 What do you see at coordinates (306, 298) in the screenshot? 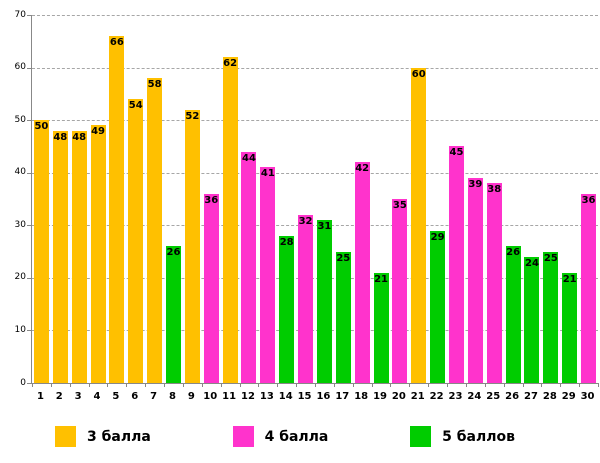
I see `bar: 32` at bounding box center [306, 298].